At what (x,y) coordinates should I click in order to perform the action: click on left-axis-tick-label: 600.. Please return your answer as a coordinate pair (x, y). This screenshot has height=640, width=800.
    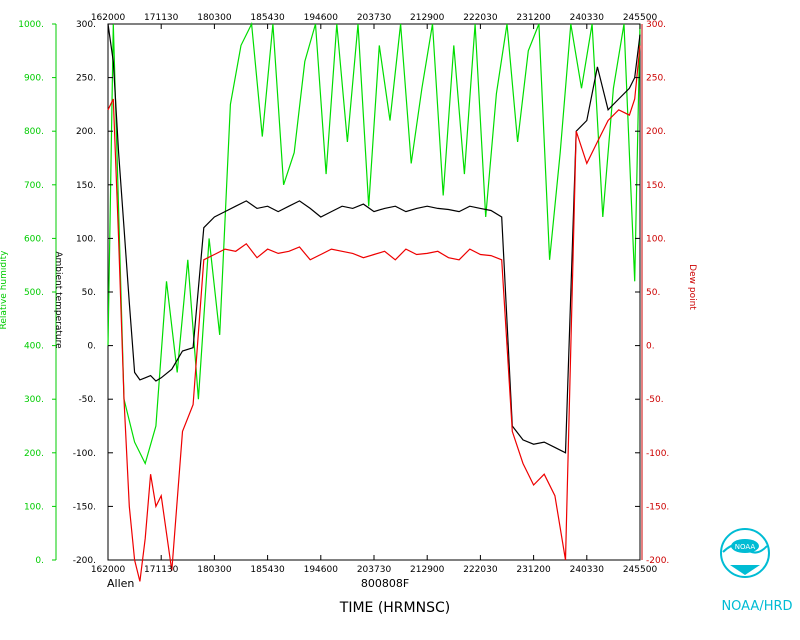
    Looking at the image, I should click on (34, 239).